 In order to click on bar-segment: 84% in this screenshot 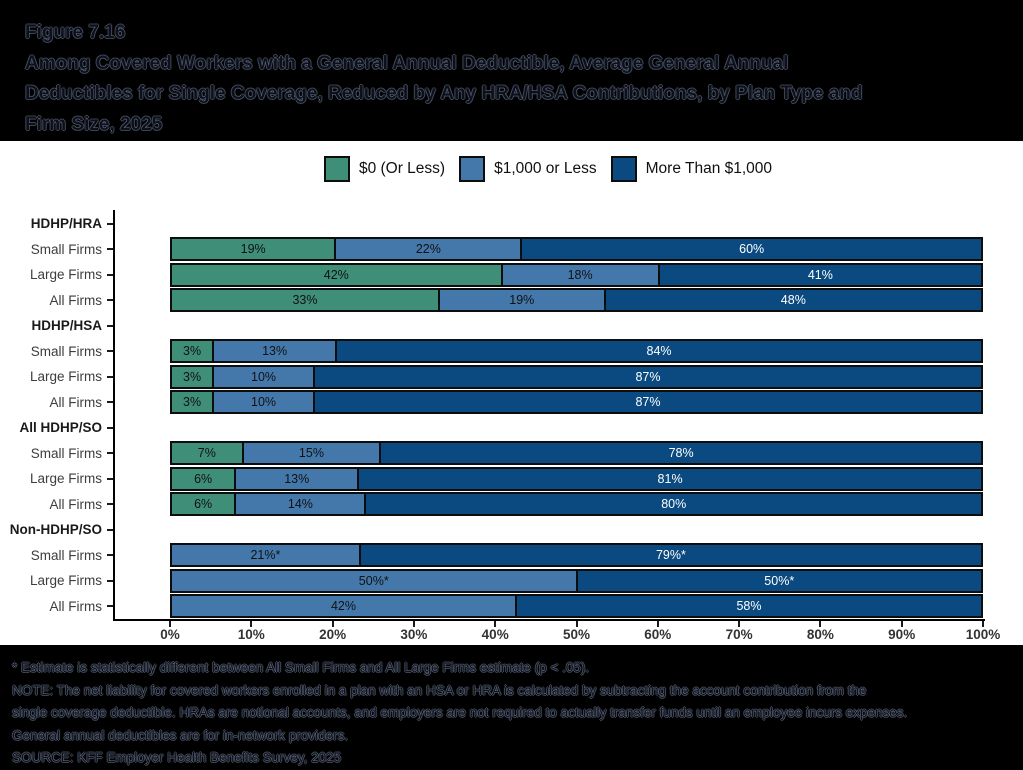, I will do `click(658, 351)`.